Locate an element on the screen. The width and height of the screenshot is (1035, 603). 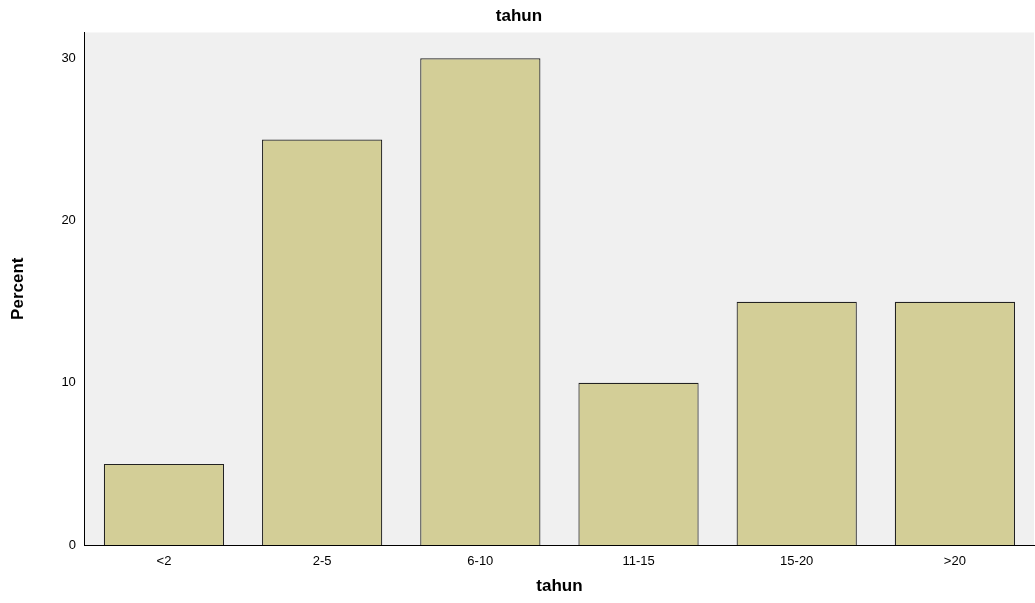
x-tick-label: 15-20 is located at coordinates (797, 561).